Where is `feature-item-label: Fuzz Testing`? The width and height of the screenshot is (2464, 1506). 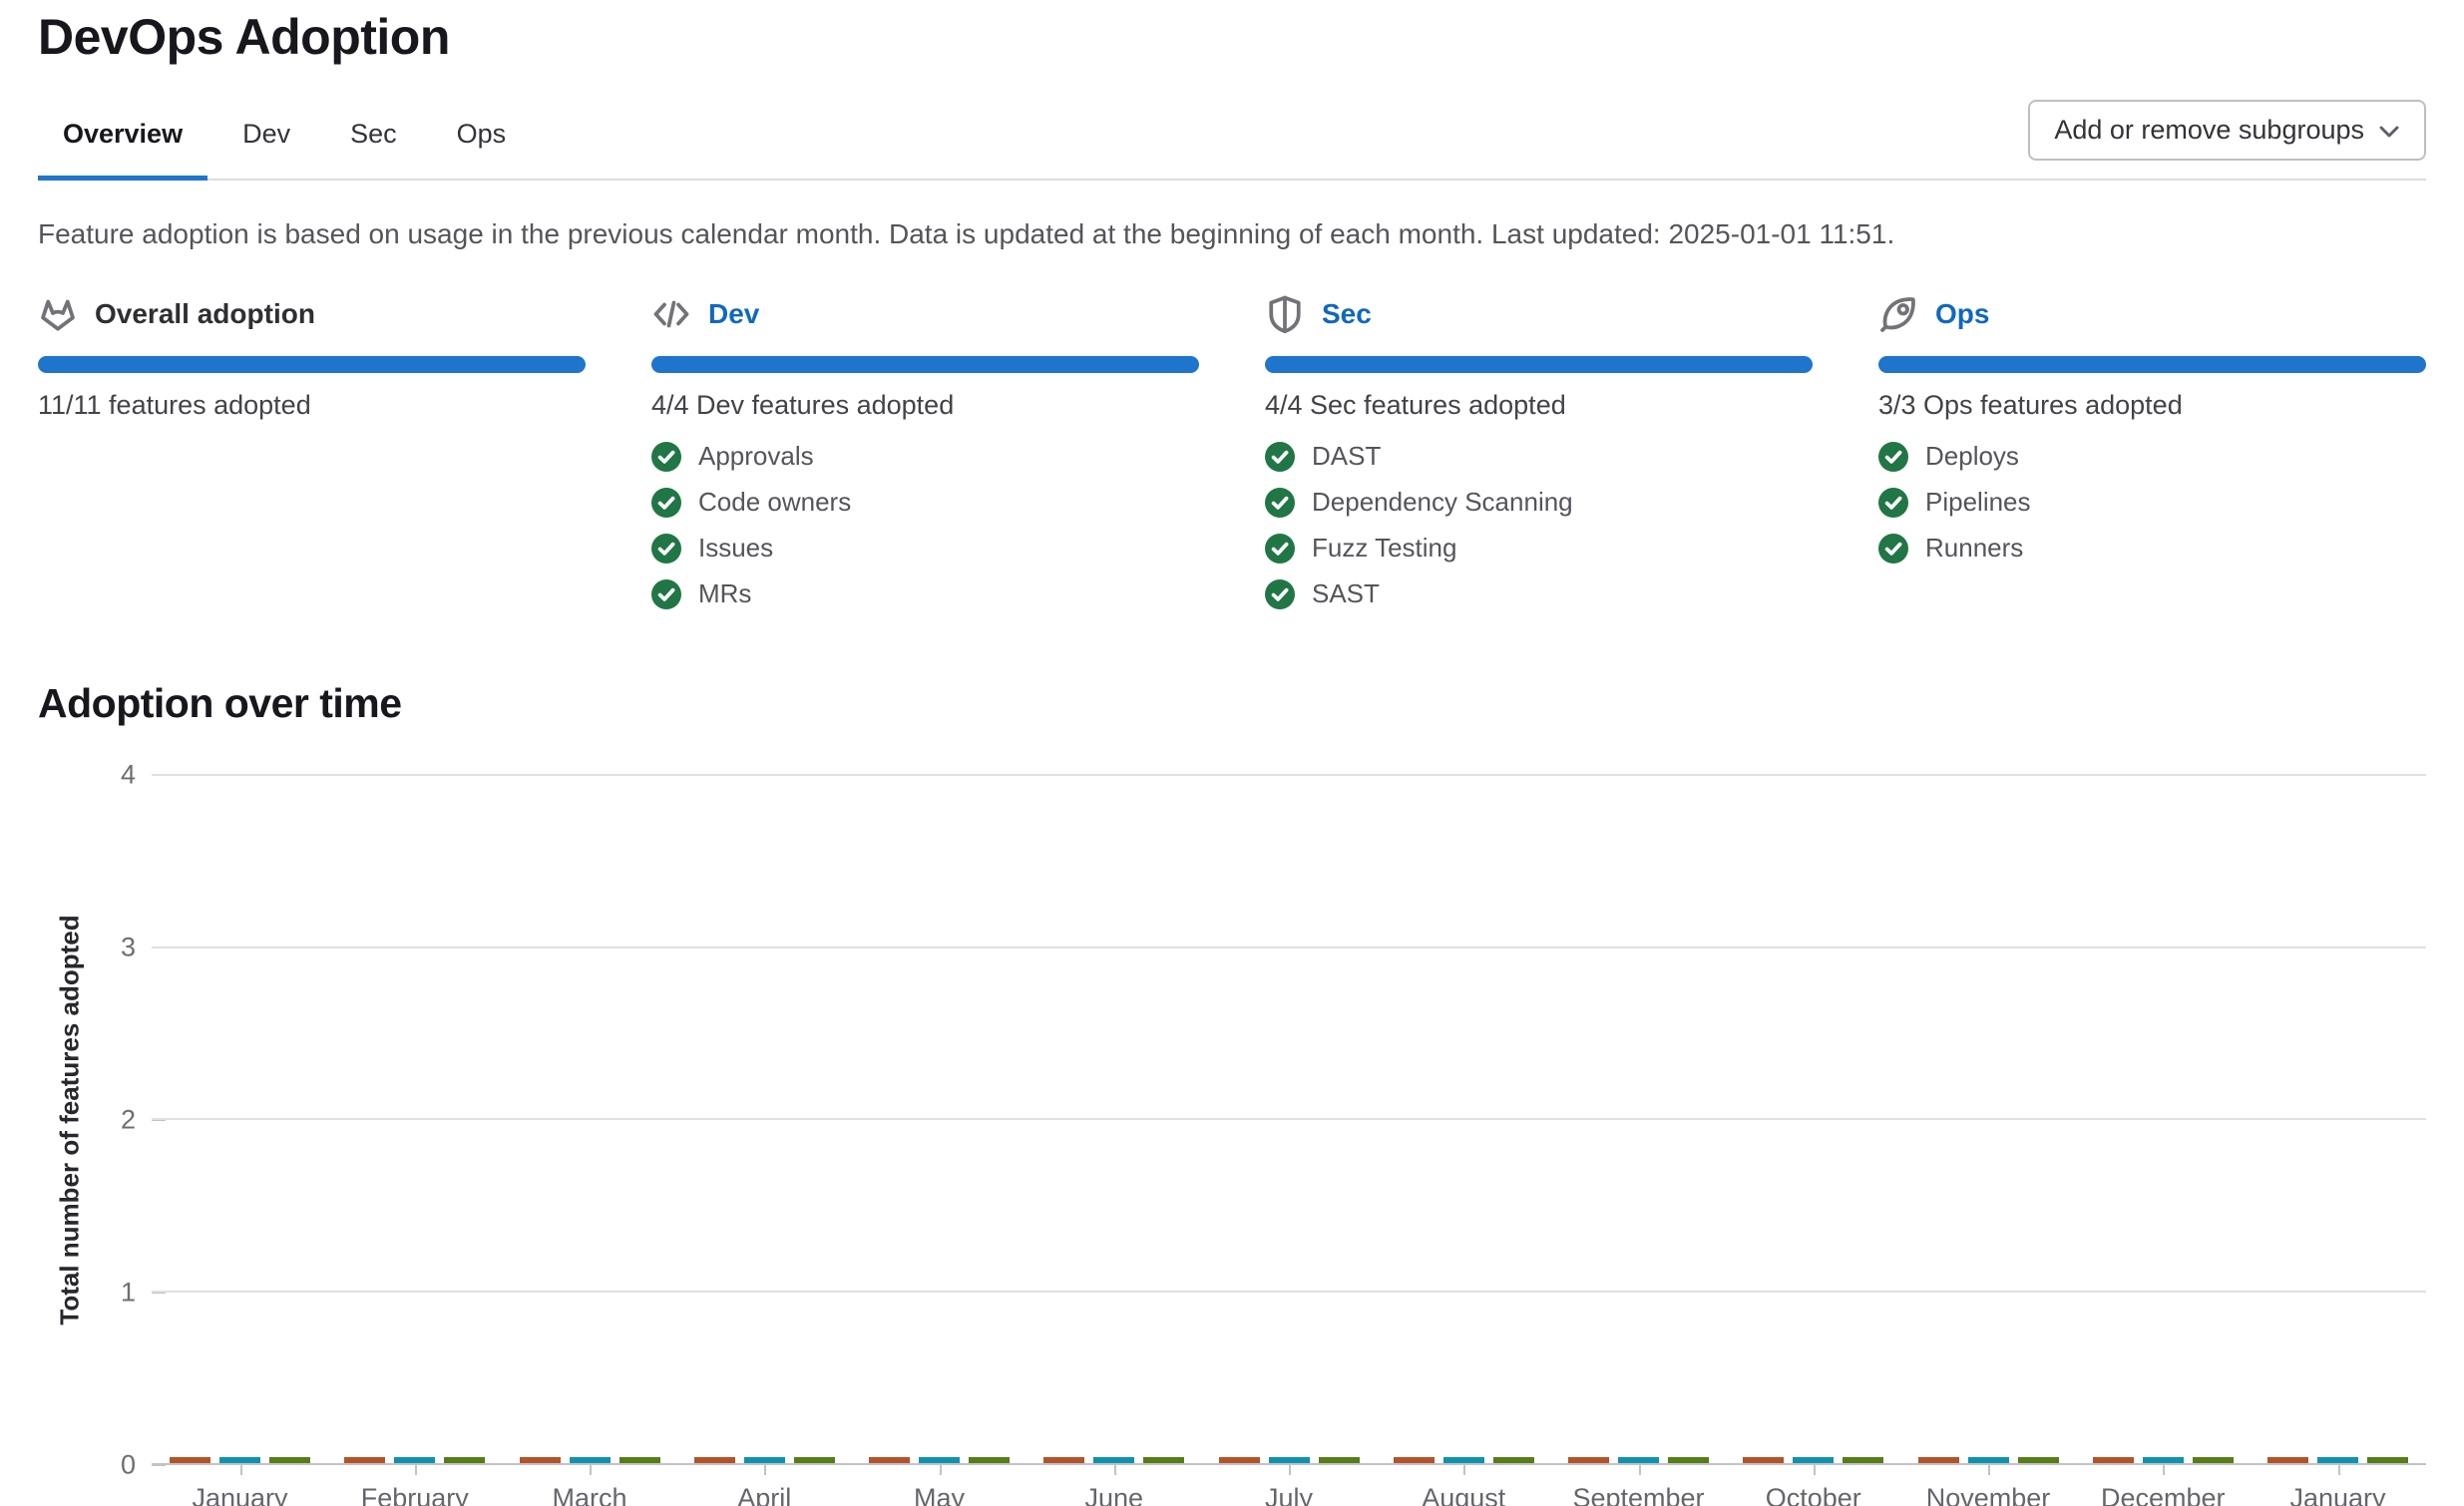 feature-item-label: Fuzz Testing is located at coordinates (1384, 548).